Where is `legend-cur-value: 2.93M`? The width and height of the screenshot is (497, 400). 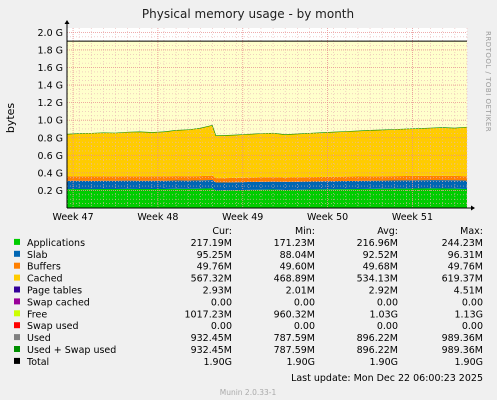
legend-cur-value: 2.93M is located at coordinates (217, 291).